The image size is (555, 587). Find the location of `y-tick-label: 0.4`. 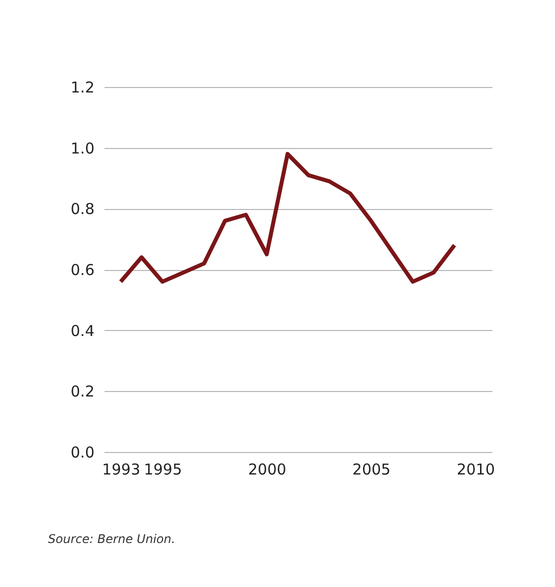

y-tick-label: 0.4 is located at coordinates (82, 331).